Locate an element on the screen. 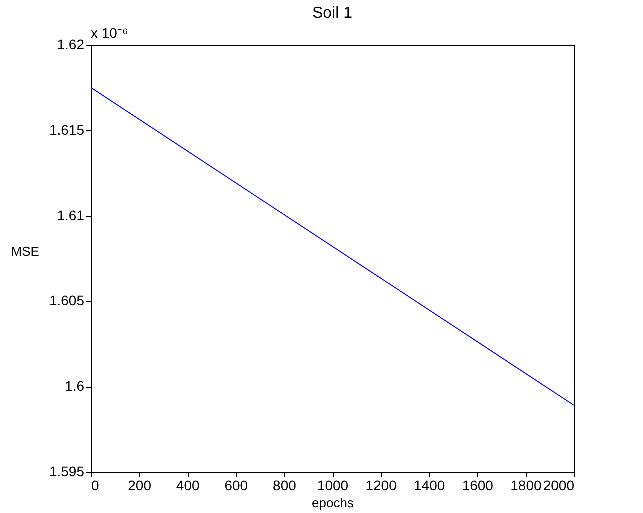 Image resolution: width=643 pixels, height=513 pixels. x-tick-label: 2000 is located at coordinates (559, 486).